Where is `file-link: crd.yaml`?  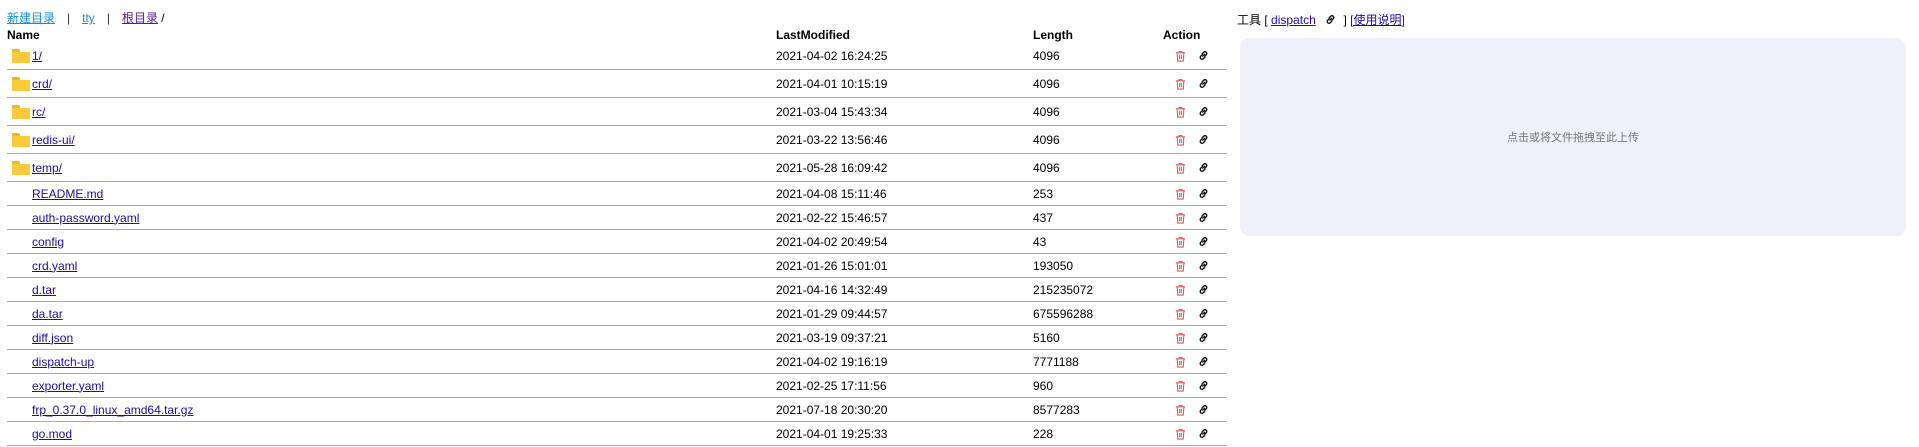
file-link: crd.yaml is located at coordinates (55, 265).